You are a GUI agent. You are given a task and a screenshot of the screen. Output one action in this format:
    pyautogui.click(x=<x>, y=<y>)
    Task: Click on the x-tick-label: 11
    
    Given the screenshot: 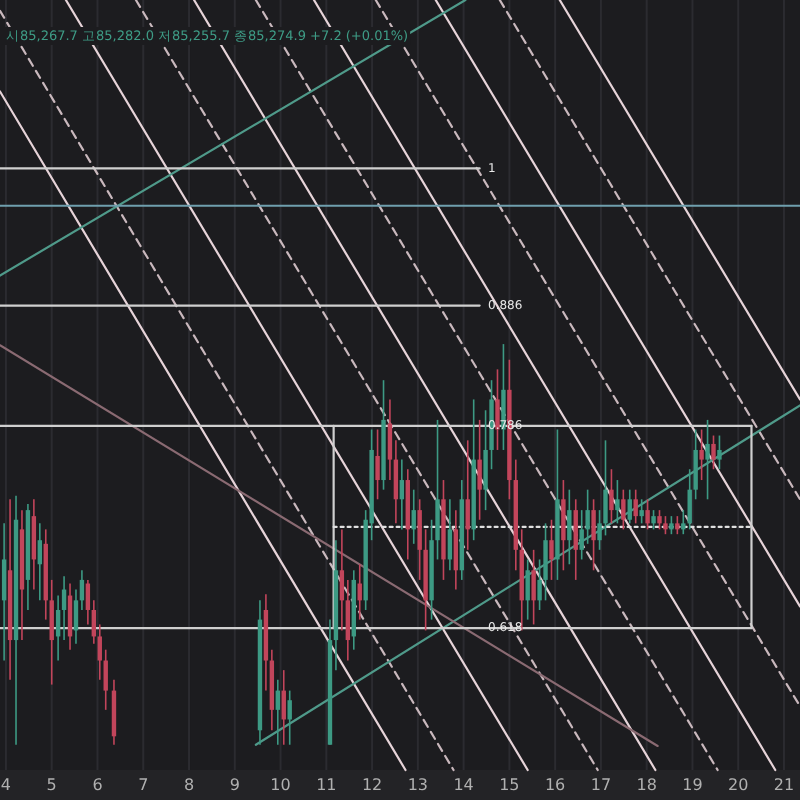 What is the action you would take?
    pyautogui.click(x=326, y=785)
    